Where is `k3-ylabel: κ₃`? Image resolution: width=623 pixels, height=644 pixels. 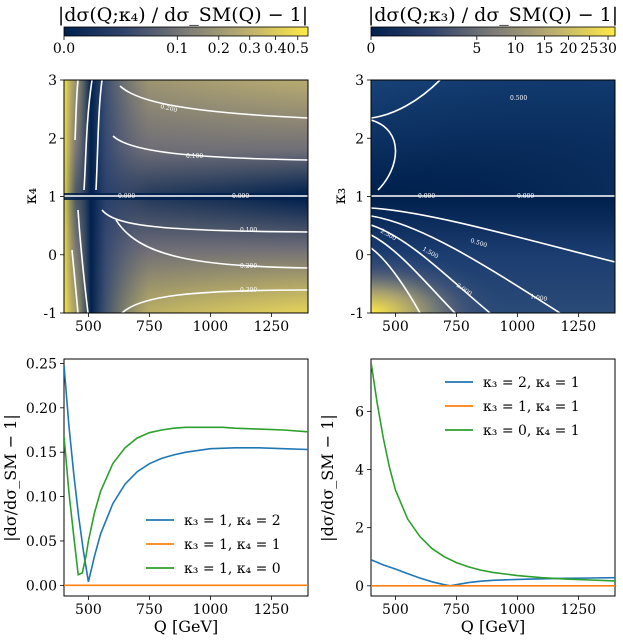 k3-ylabel: κ₃ is located at coordinates (339, 196).